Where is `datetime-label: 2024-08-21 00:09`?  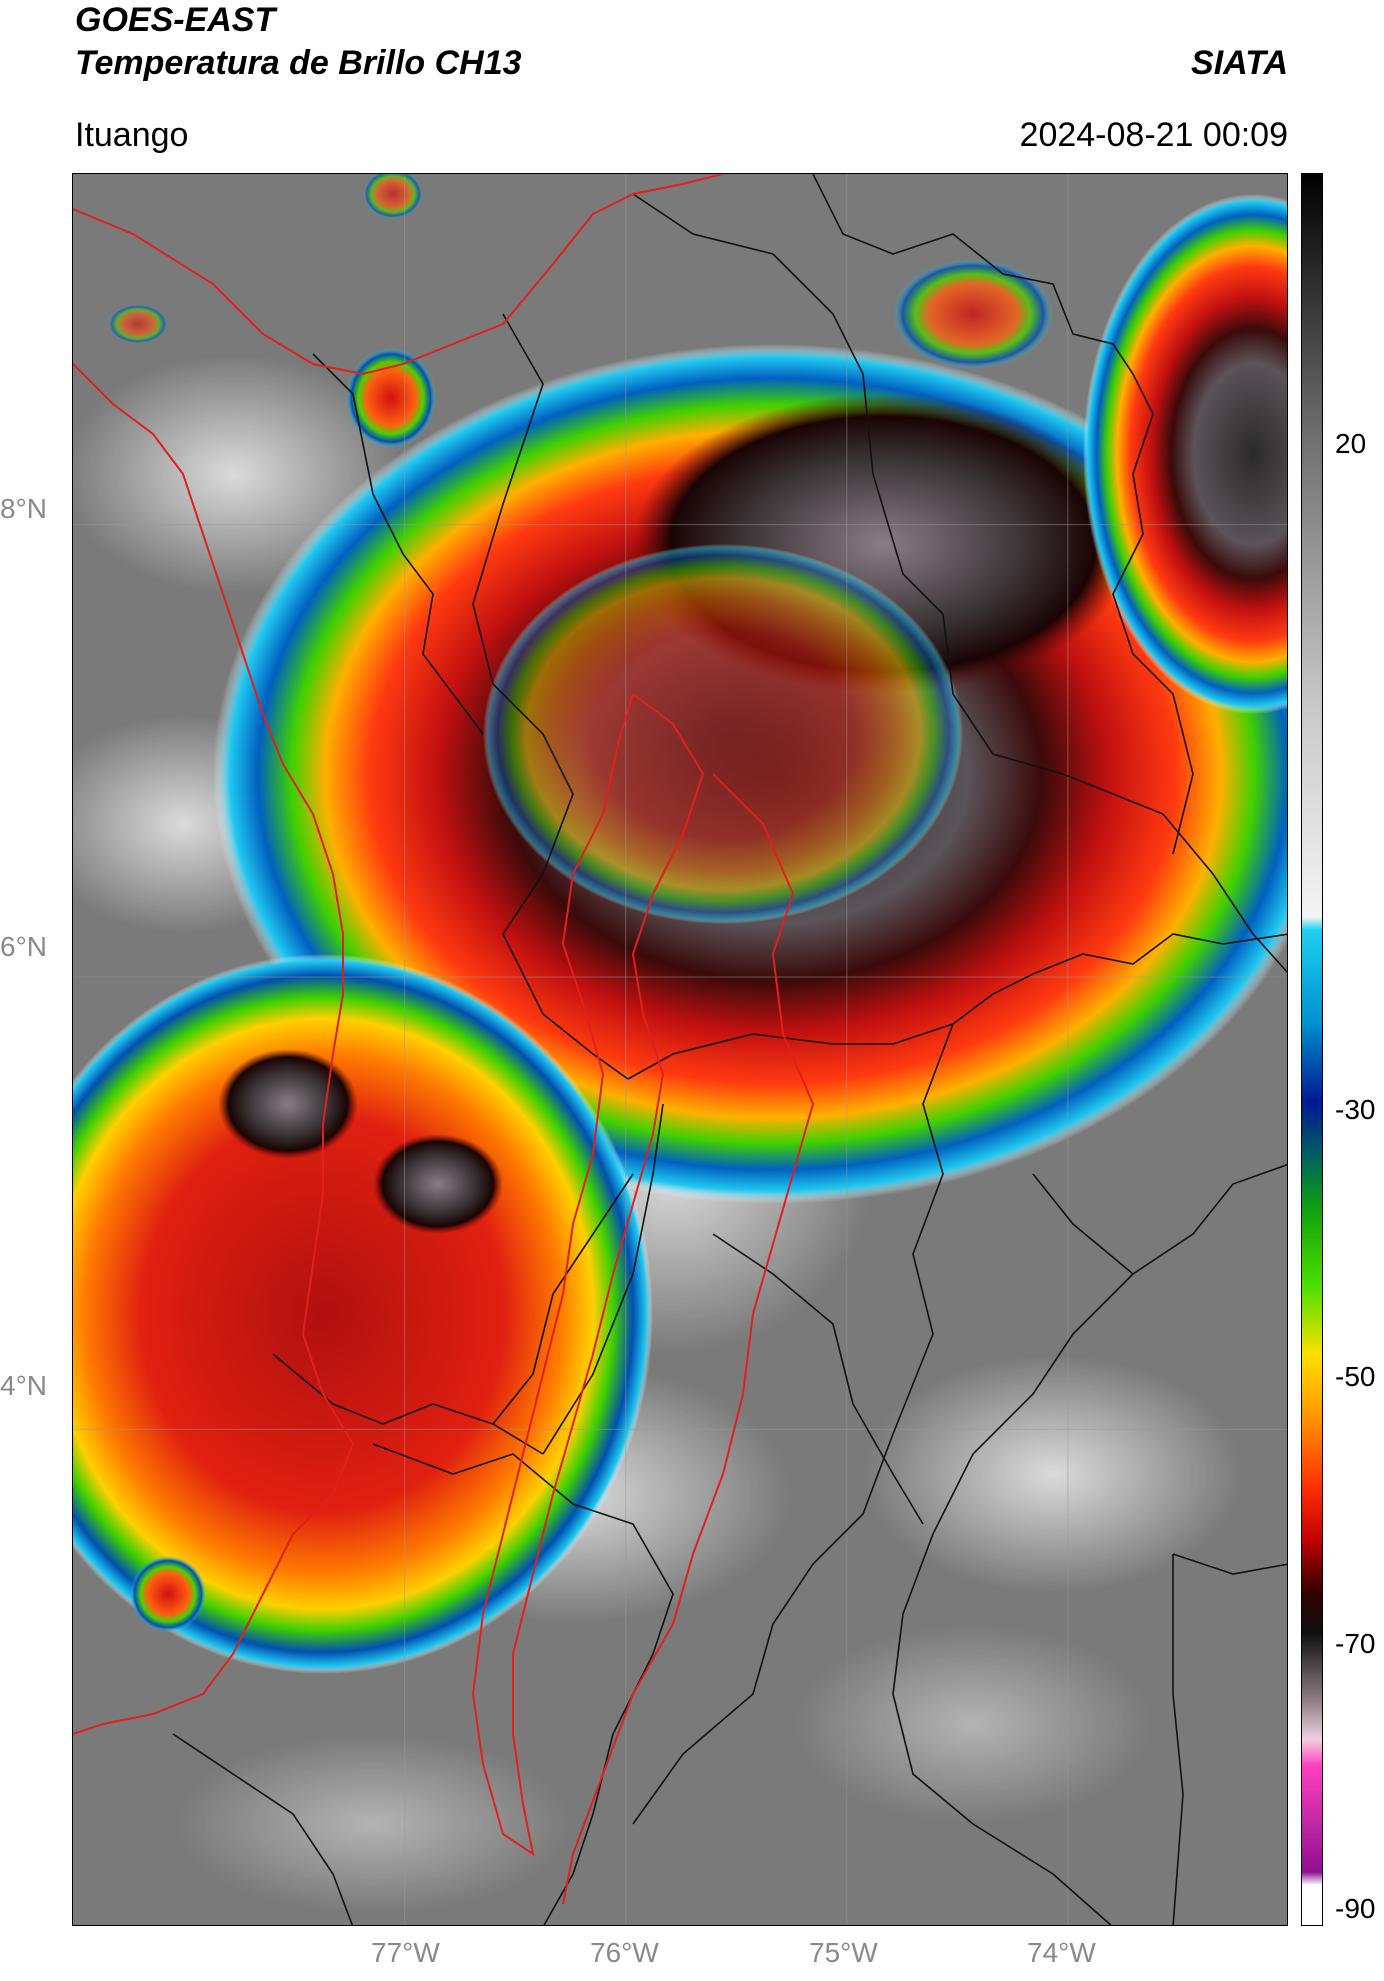 datetime-label: 2024-08-21 00:09 is located at coordinates (1153, 135).